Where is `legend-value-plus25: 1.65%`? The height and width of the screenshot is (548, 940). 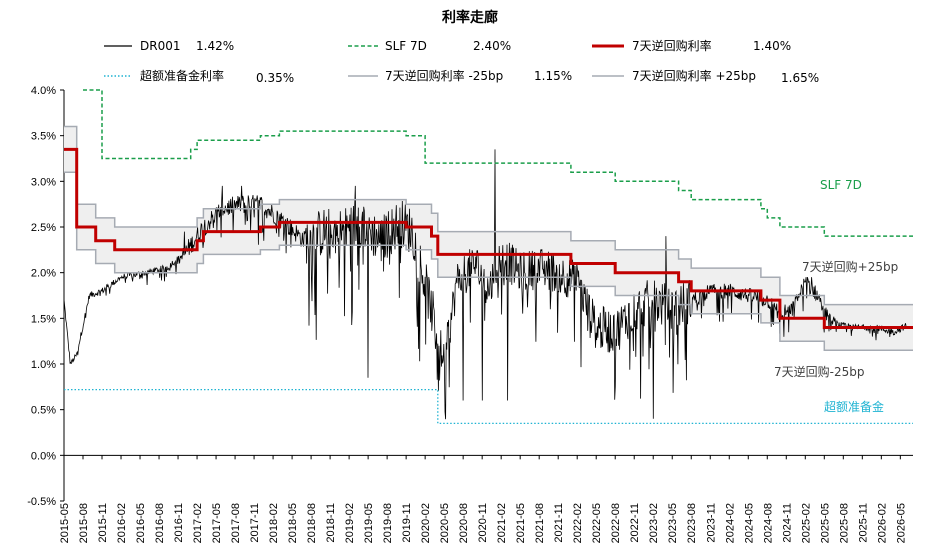 legend-value-plus25: 1.65% is located at coordinates (800, 78).